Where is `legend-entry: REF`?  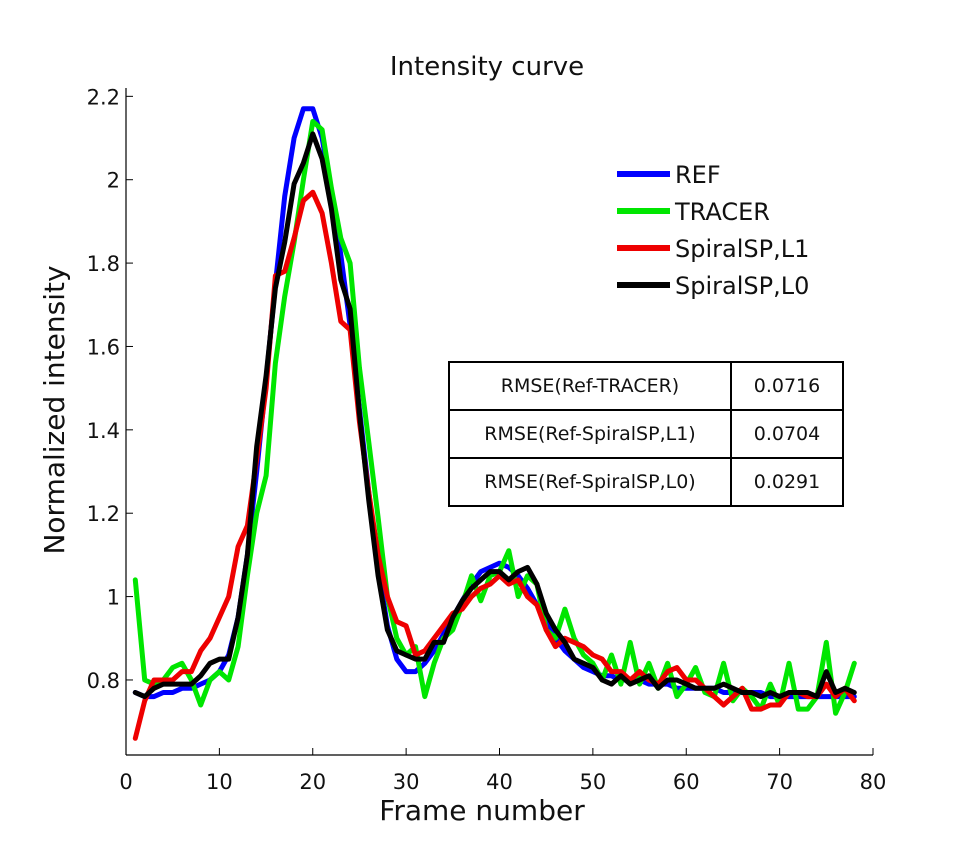 legend-entry: REF is located at coordinates (698, 175).